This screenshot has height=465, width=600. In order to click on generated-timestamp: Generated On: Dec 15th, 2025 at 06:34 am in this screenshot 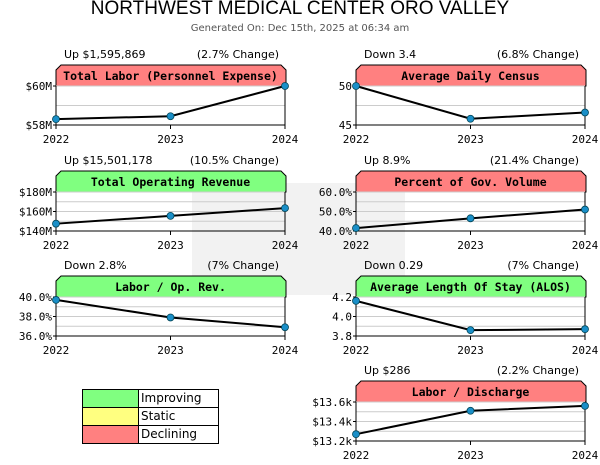, I will do `click(300, 28)`.